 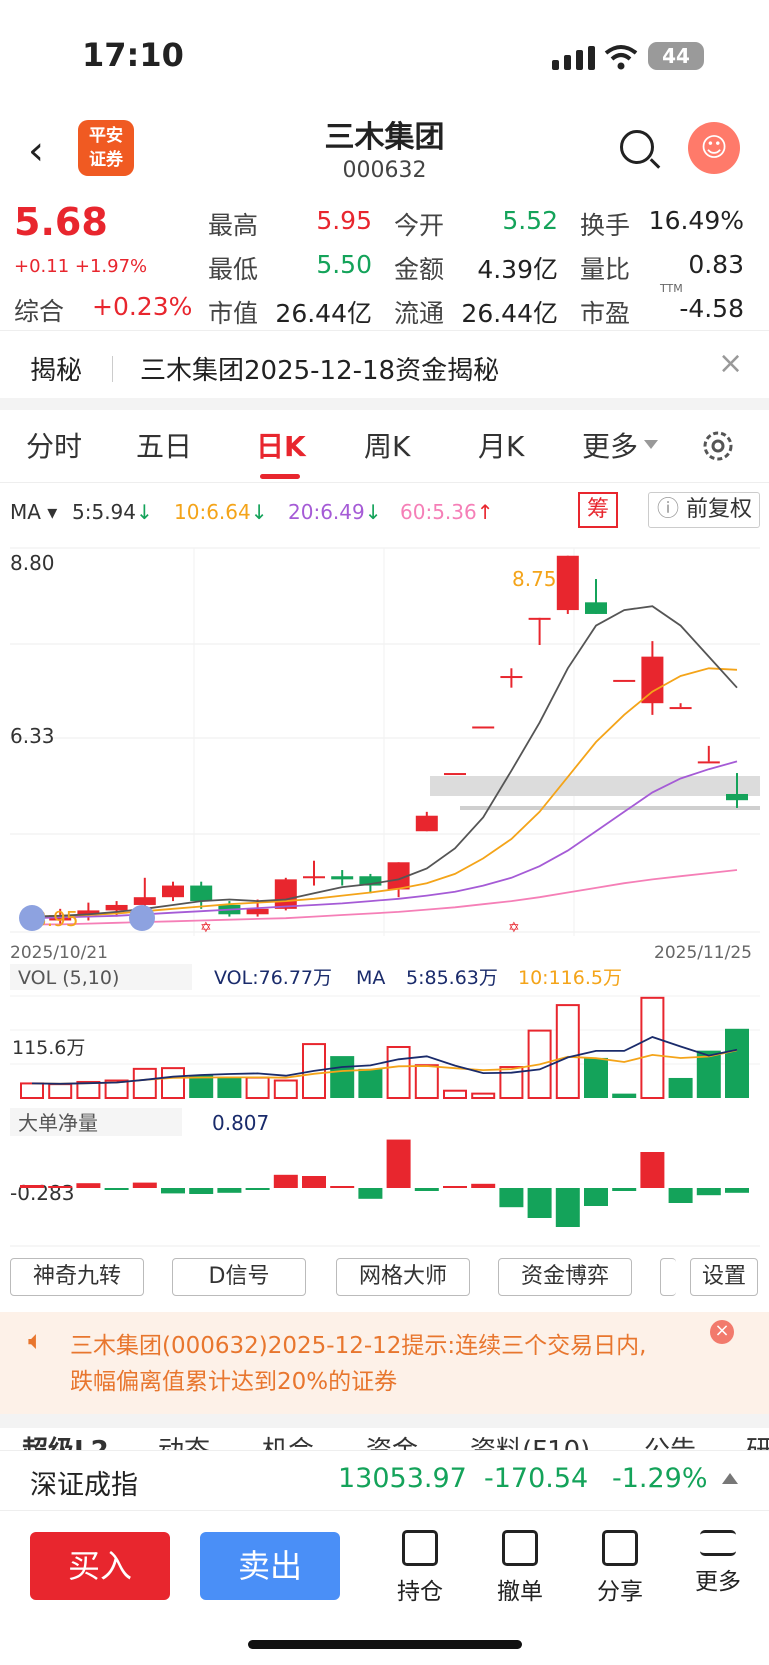 What do you see at coordinates (718, 1543) in the screenshot?
I see `menu-icon` at bounding box center [718, 1543].